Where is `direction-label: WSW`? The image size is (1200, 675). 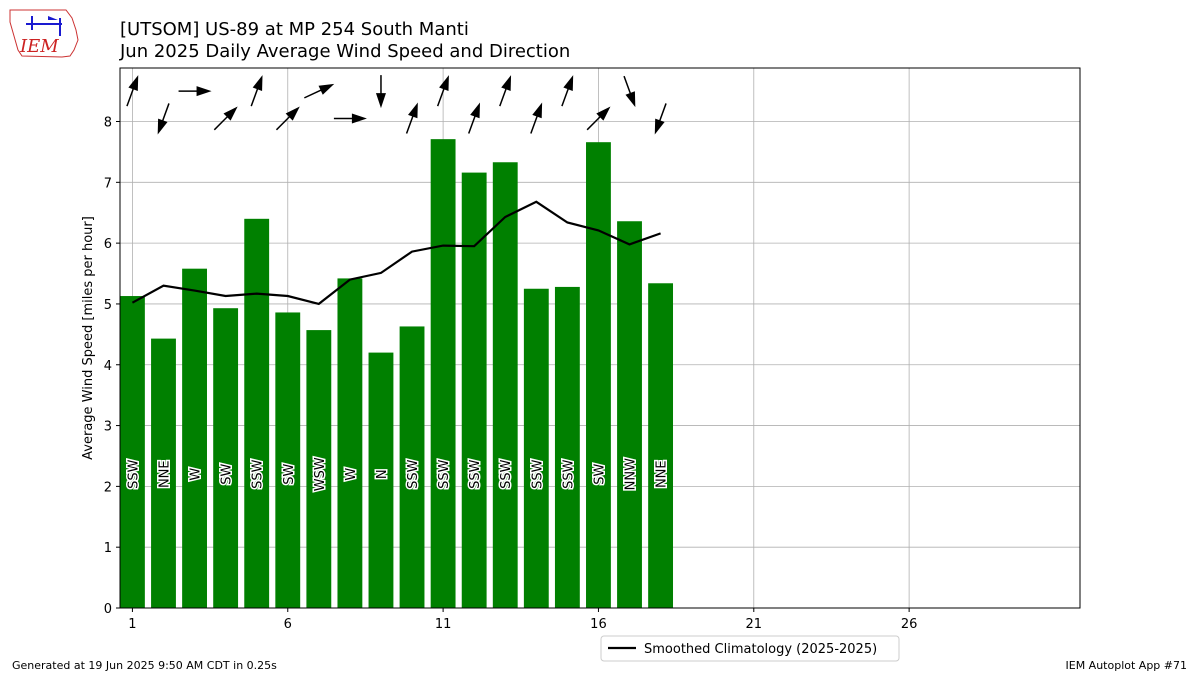
direction-label: WSW is located at coordinates (320, 474).